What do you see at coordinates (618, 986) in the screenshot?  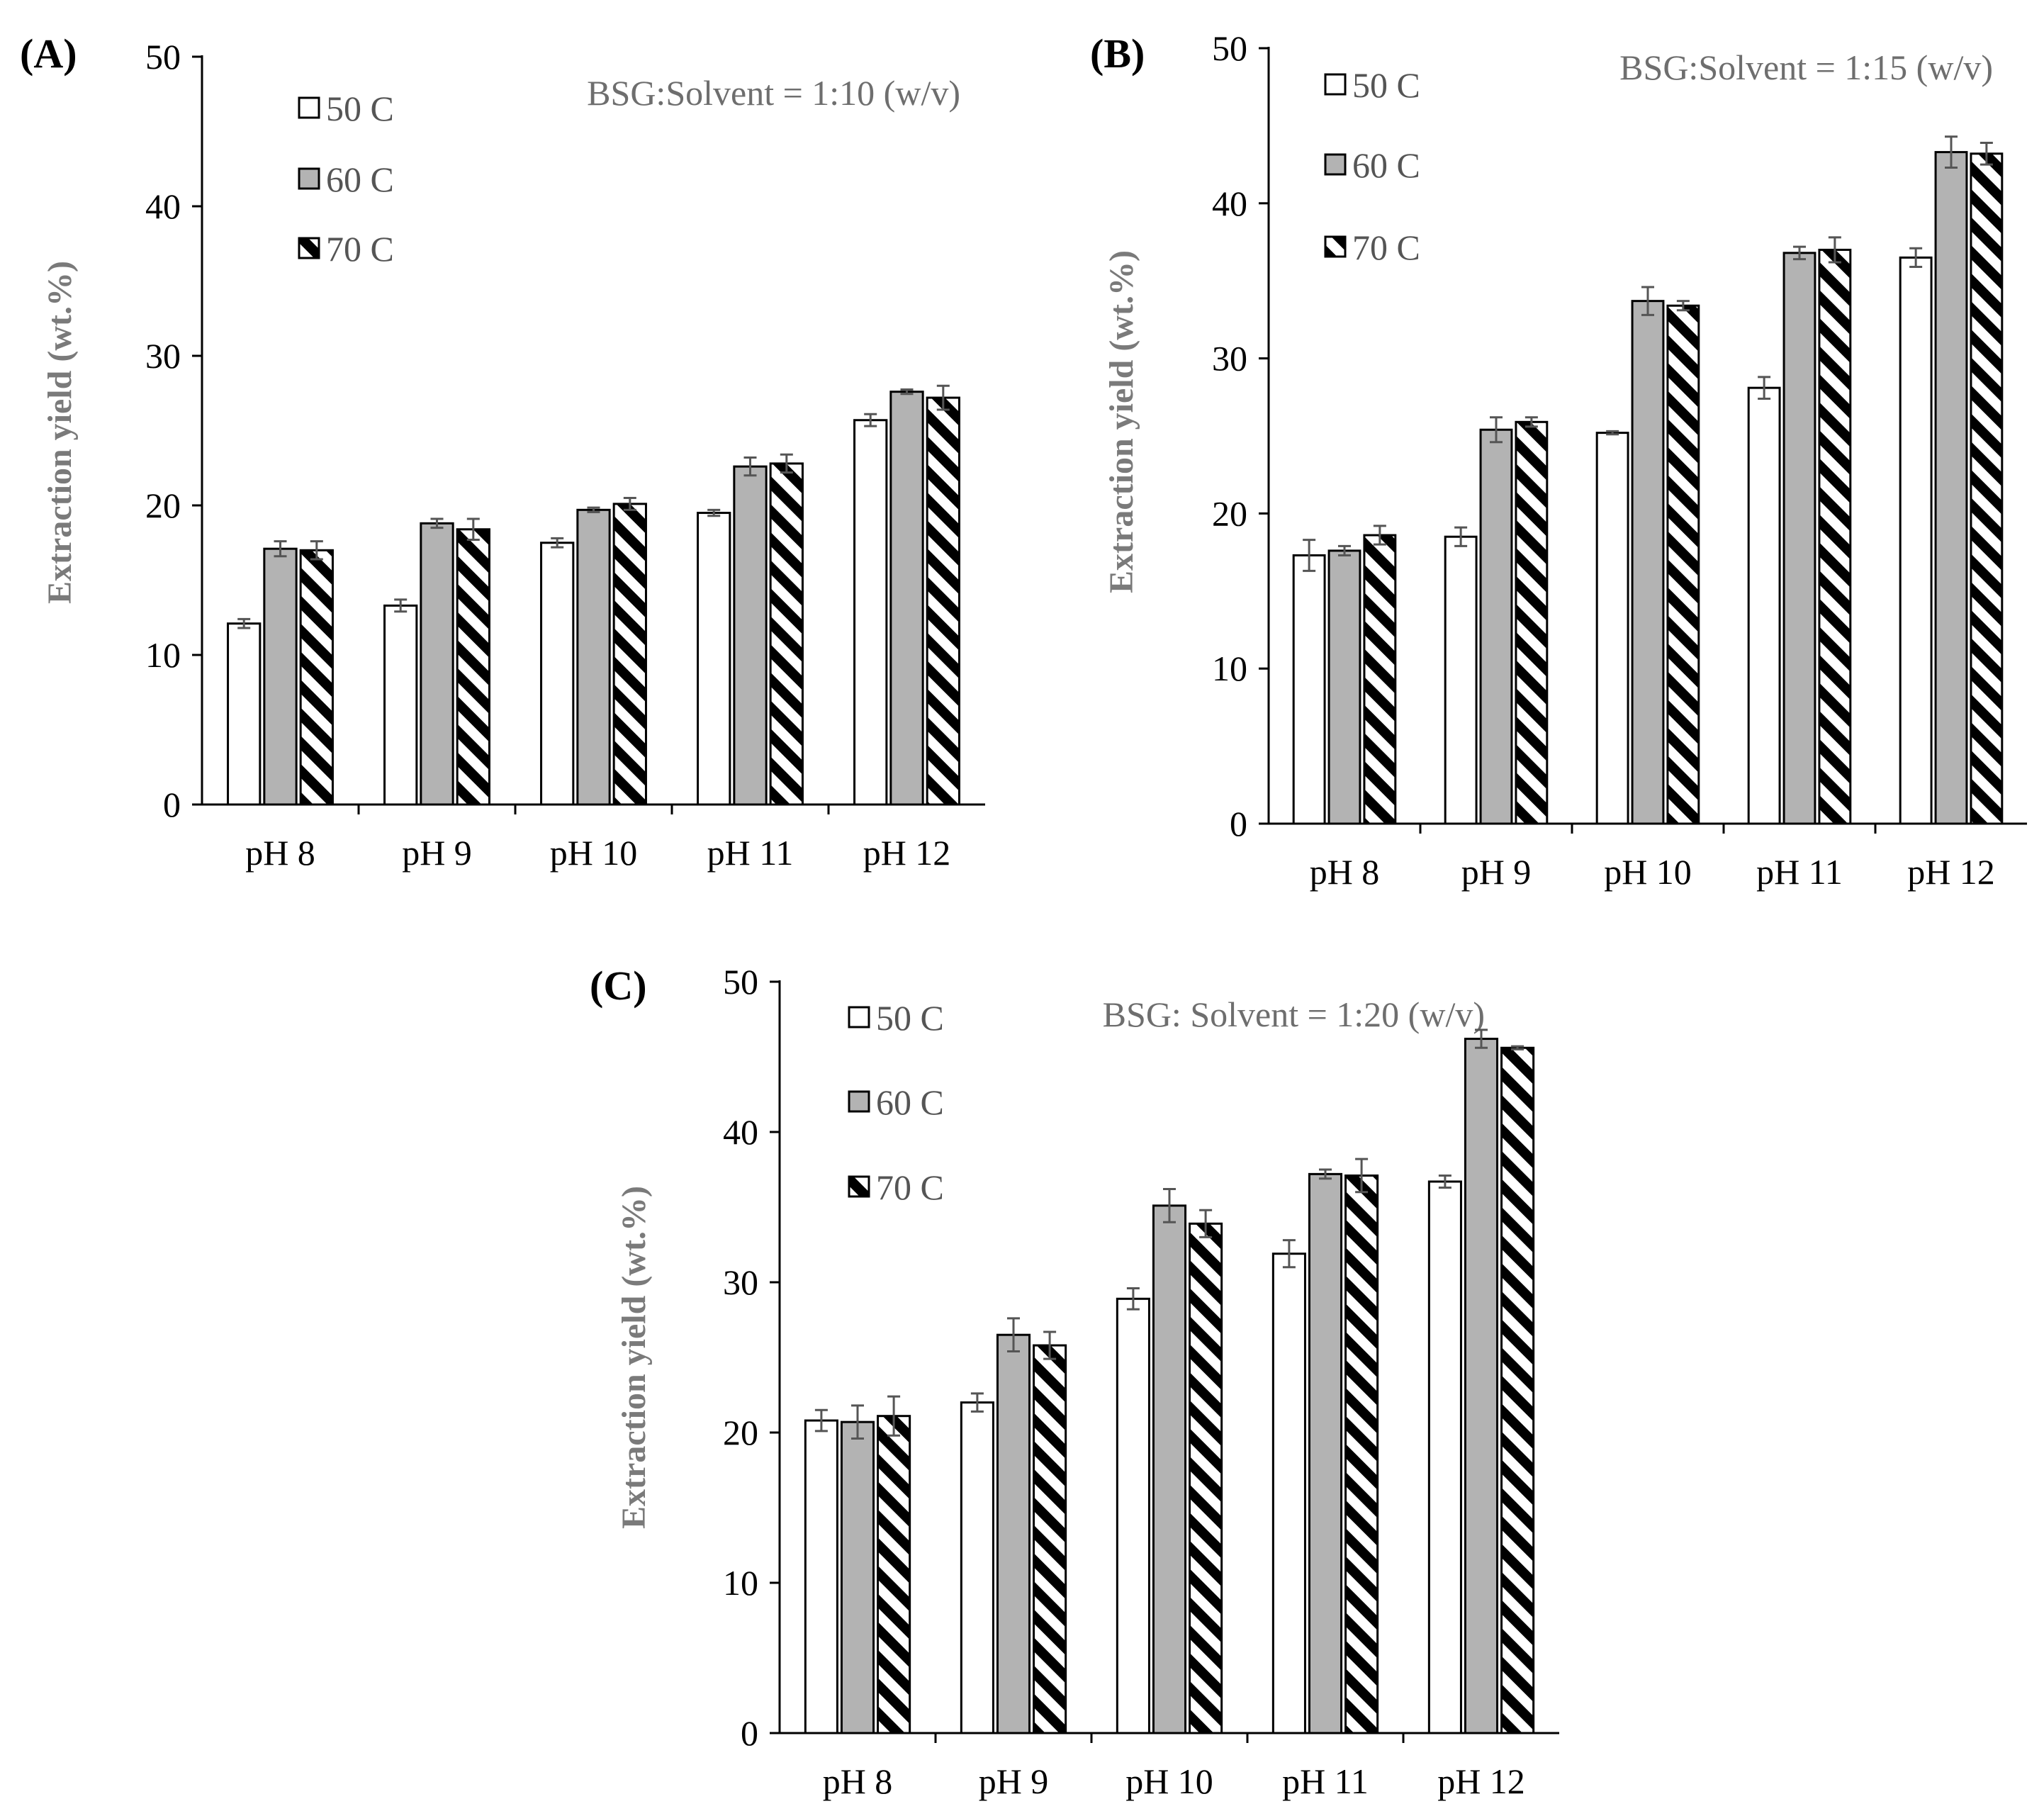 I see `panel-label: (C)` at bounding box center [618, 986].